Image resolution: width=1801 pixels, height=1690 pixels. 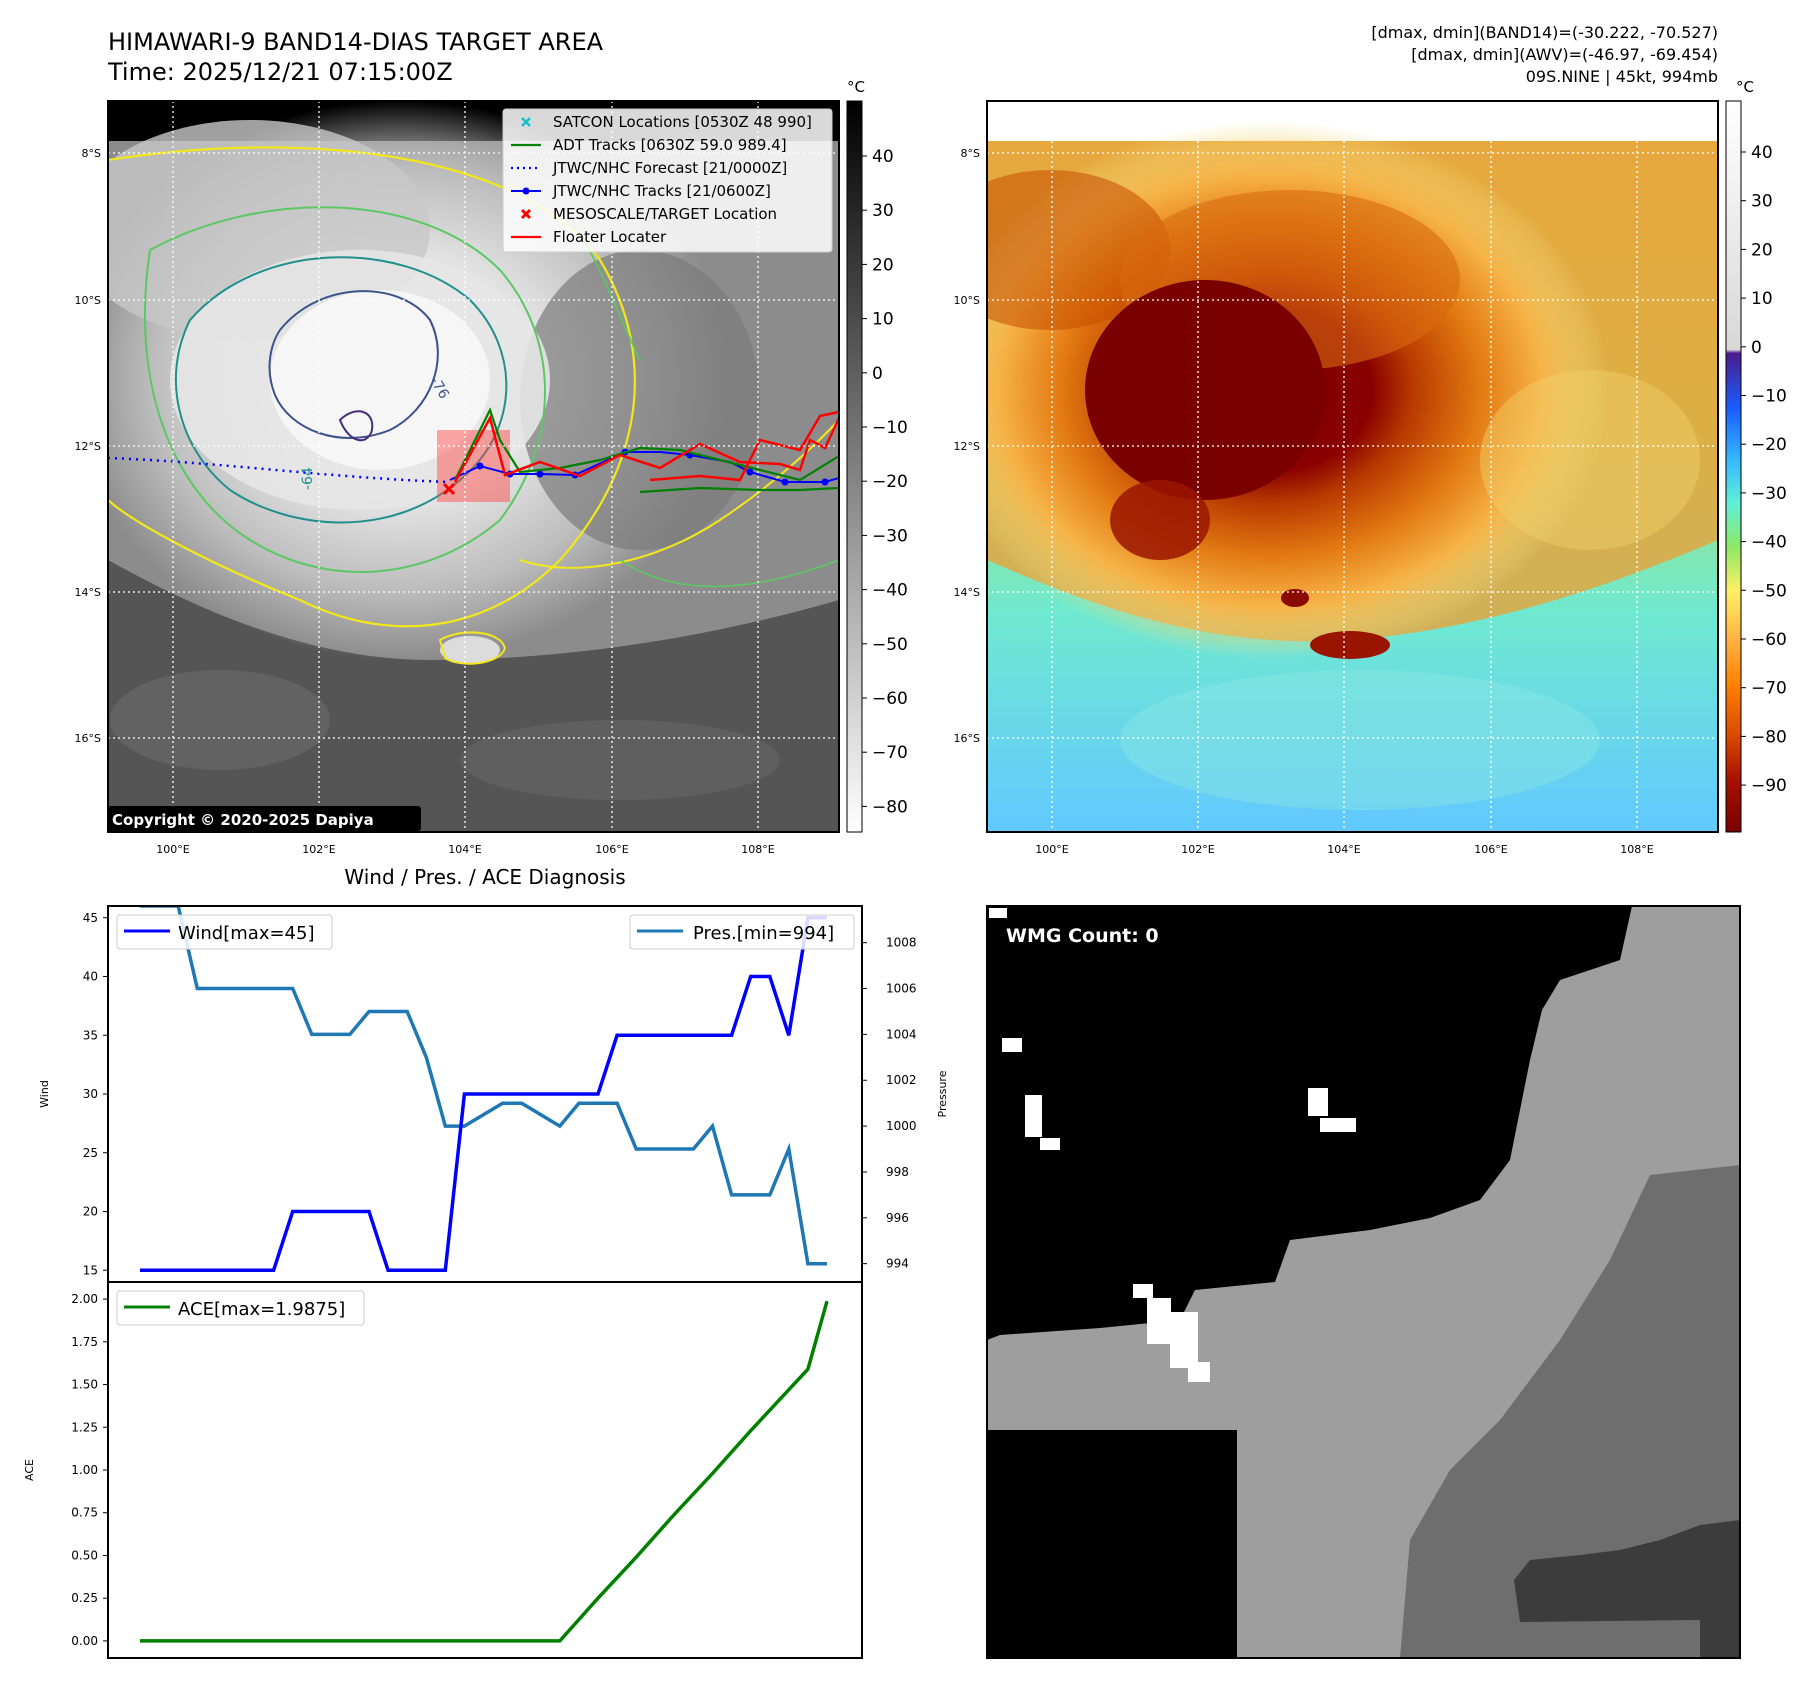 I want to click on ir-colorbar-tick-label: −50, so click(x=890, y=645).